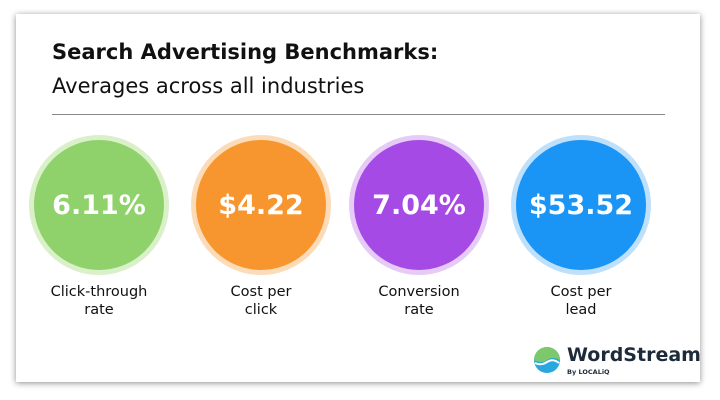 The height and width of the screenshot is (400, 720). Describe the element at coordinates (261, 310) in the screenshot. I see `metric-label-line: click` at that location.